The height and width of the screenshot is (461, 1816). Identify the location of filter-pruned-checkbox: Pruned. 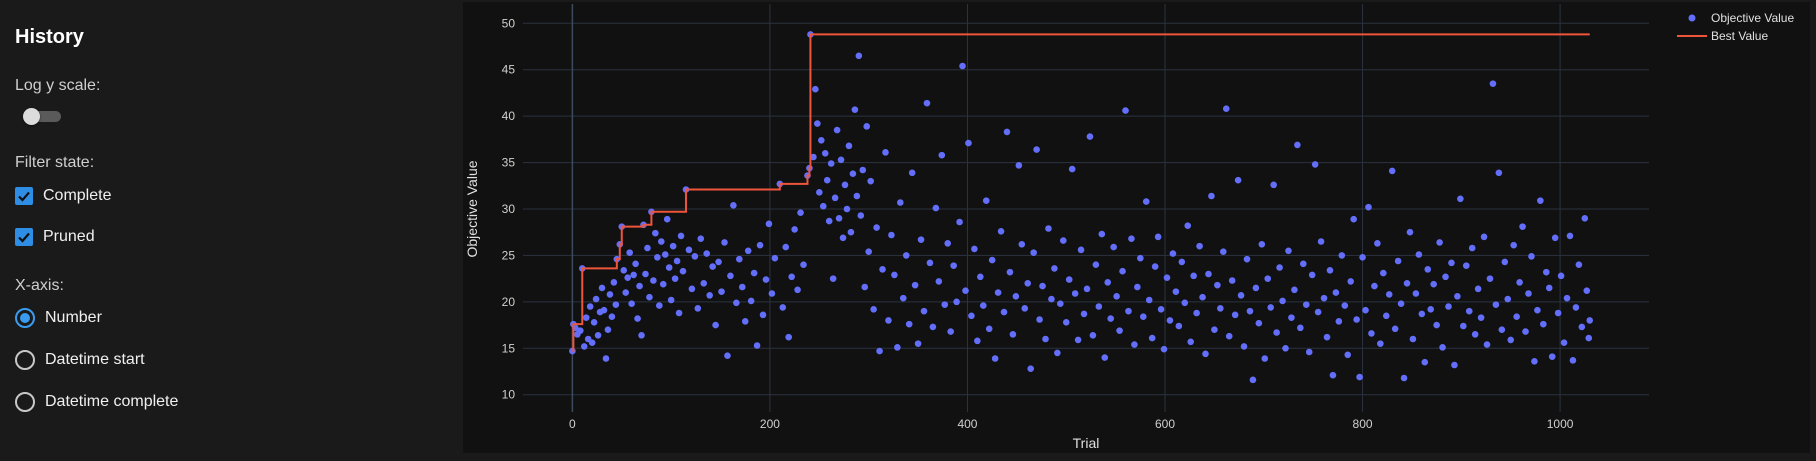
(55, 237).